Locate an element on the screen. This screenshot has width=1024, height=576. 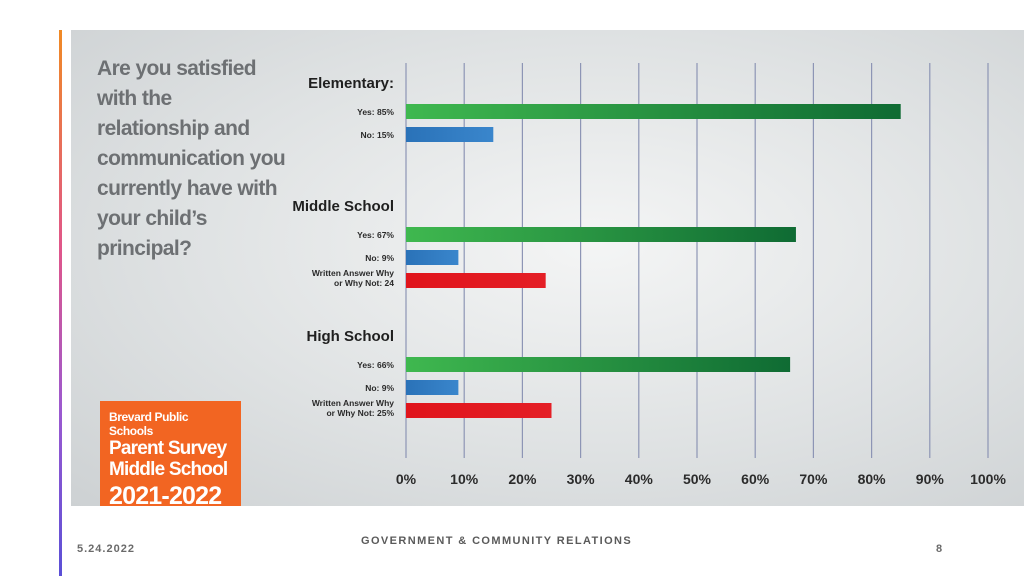
footer-date: 5.24.2022 is located at coordinates (106, 549).